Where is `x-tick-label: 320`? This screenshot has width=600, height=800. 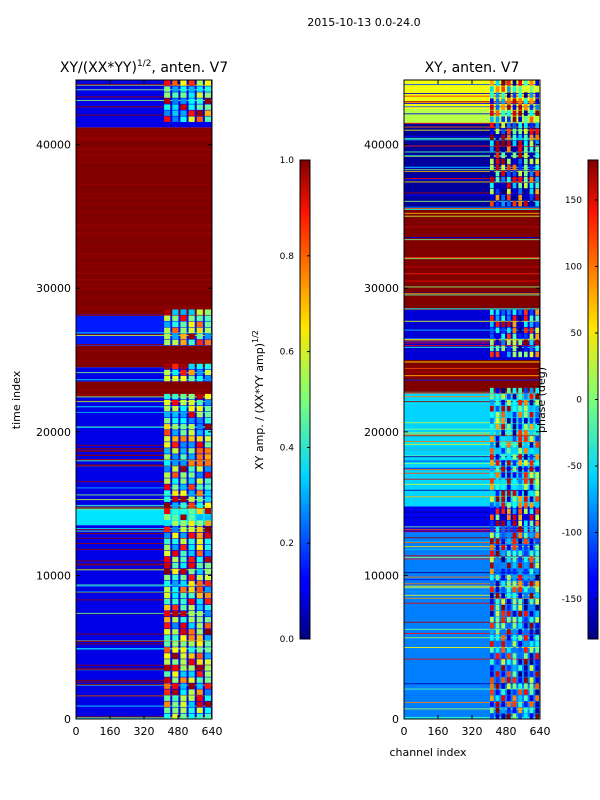
x-tick-label: 320 is located at coordinates (472, 731).